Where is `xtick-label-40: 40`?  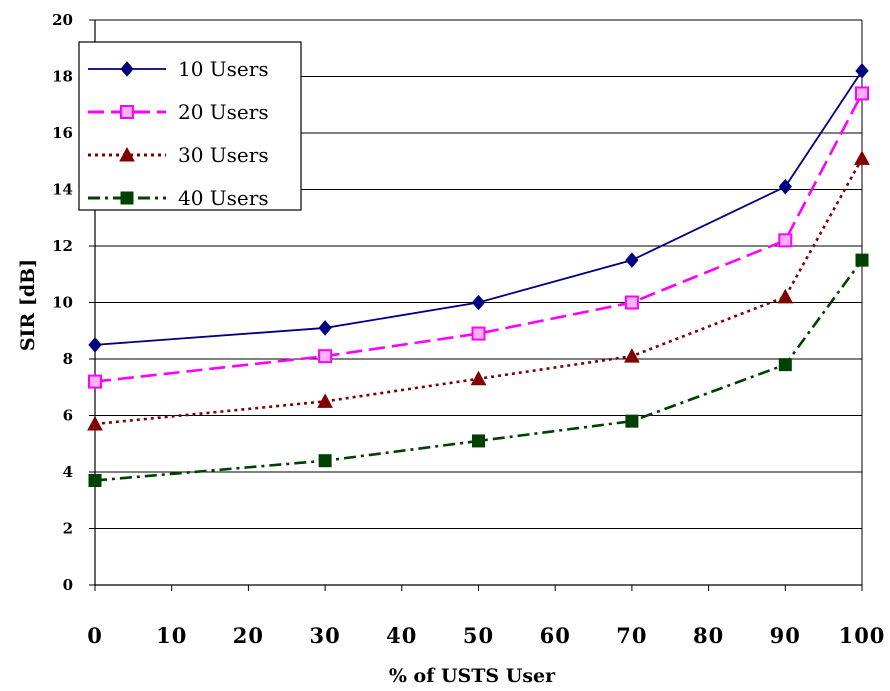
xtick-label-40: 40 is located at coordinates (401, 635).